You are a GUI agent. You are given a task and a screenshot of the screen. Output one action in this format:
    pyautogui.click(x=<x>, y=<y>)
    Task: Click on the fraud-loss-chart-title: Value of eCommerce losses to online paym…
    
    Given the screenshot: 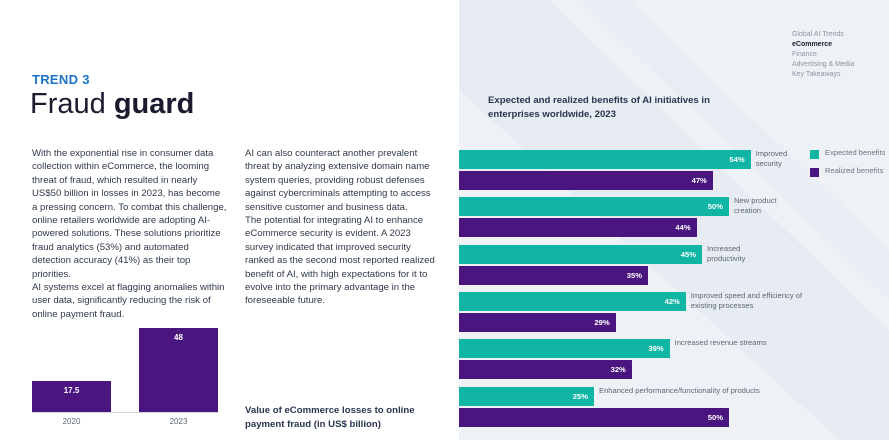 What is the action you would take?
    pyautogui.click(x=330, y=417)
    